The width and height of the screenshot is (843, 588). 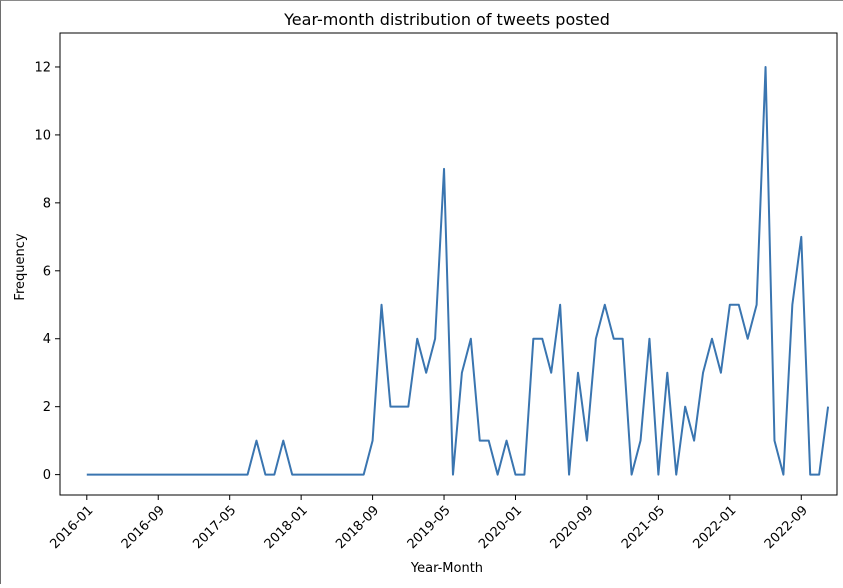 I want to click on y-tick-label: 2, so click(x=47, y=407).